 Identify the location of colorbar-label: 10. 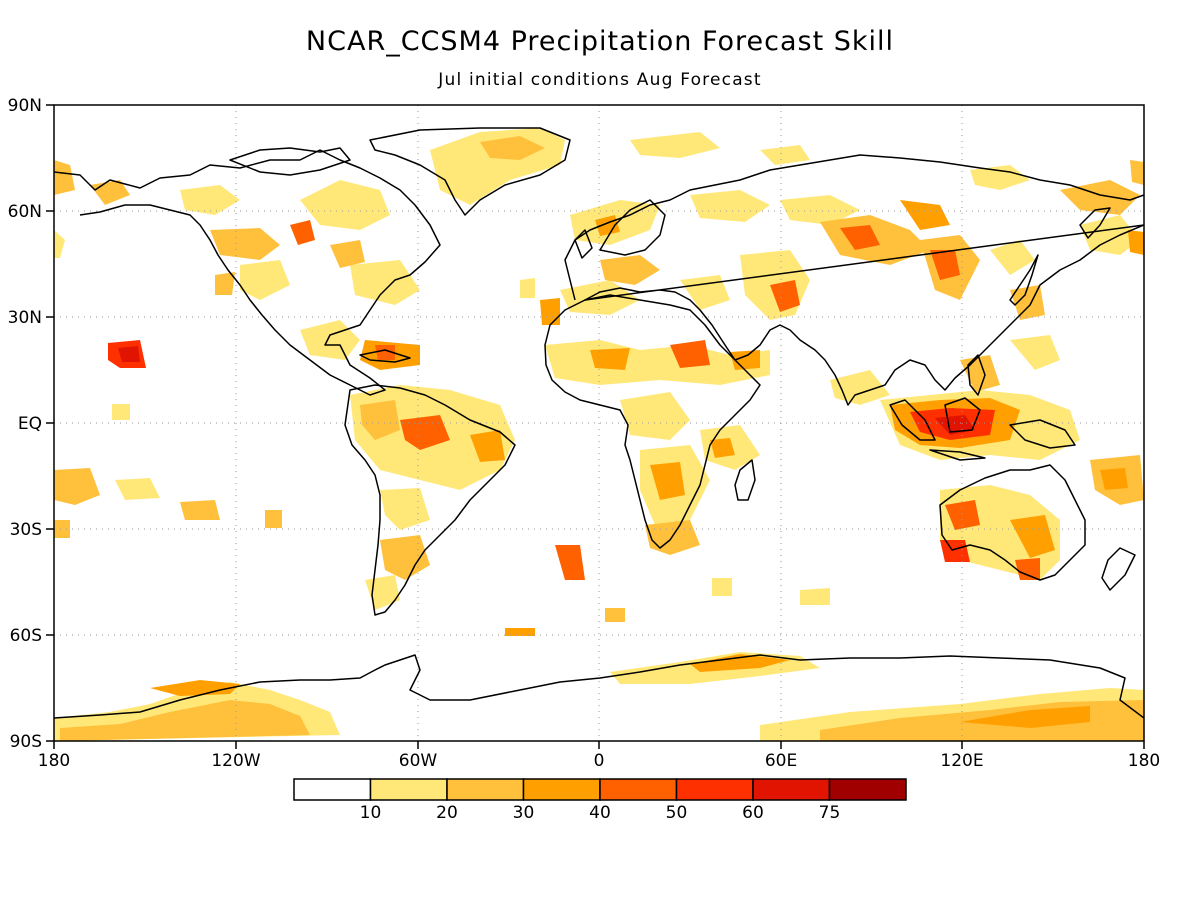
(371, 813).